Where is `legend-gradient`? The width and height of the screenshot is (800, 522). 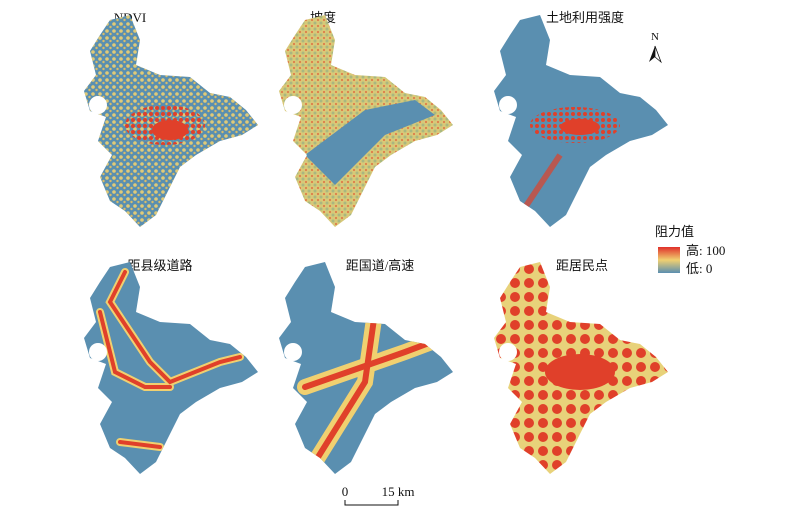 legend-gradient is located at coordinates (669, 260).